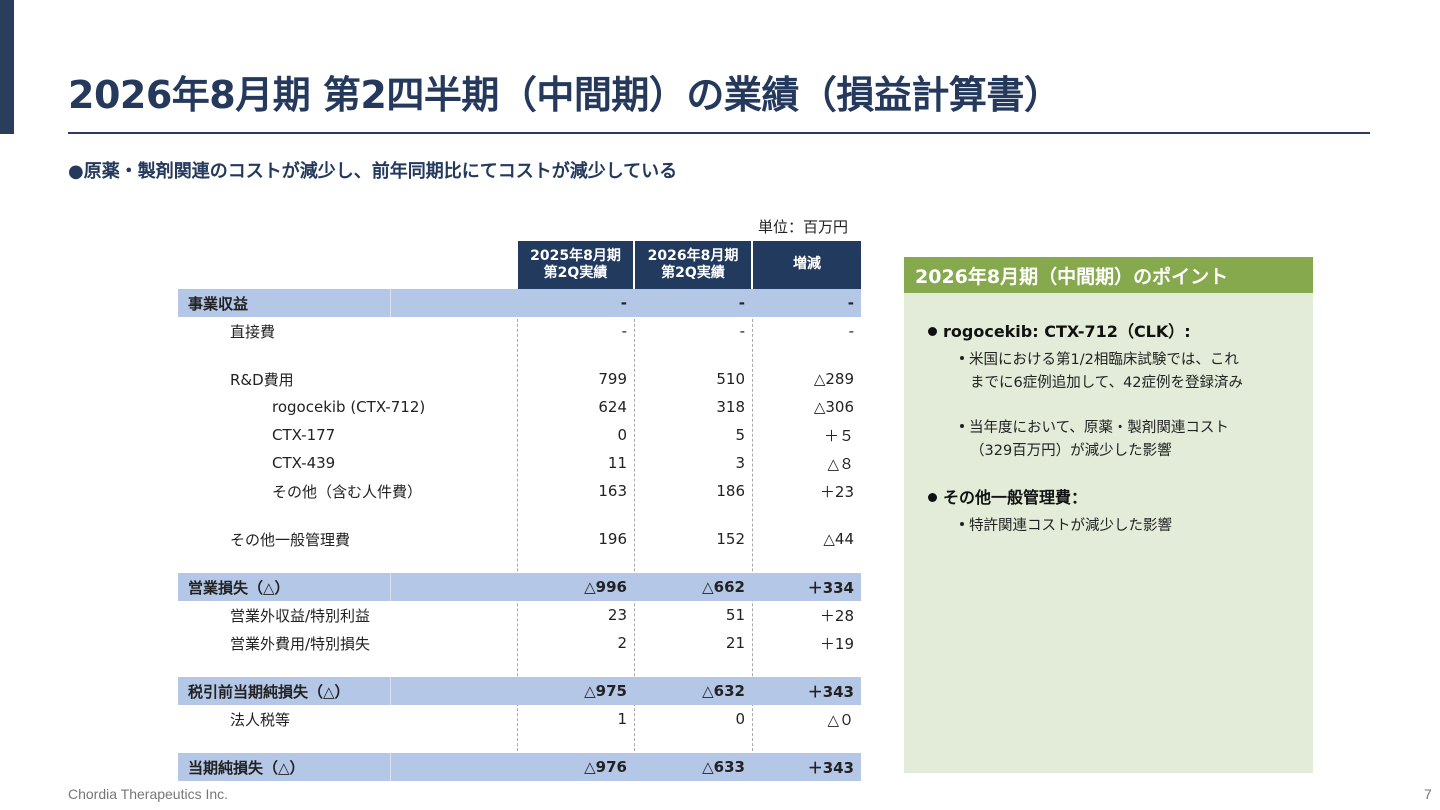  What do you see at coordinates (830, 587) in the screenshot?
I see `cell-value: ＋334` at bounding box center [830, 587].